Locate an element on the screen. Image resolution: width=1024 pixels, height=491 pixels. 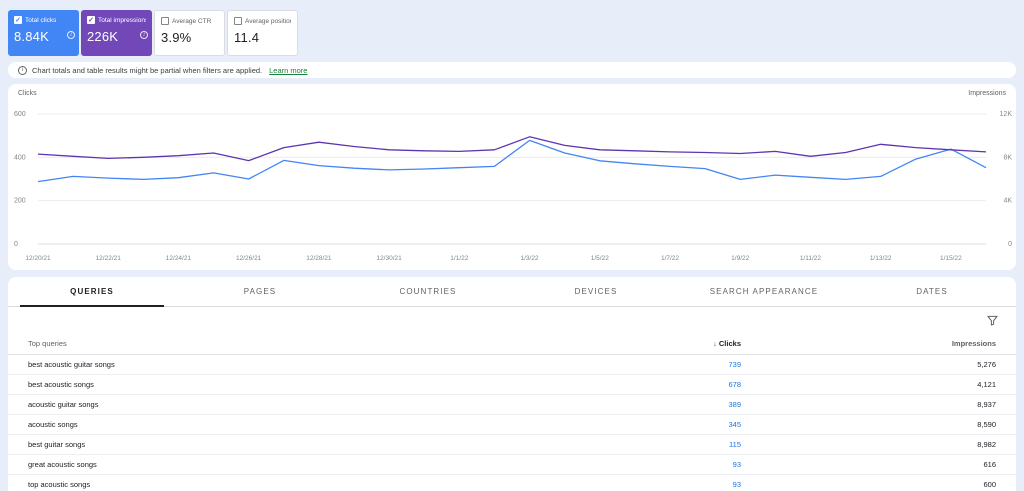
svg-text: 4K is located at coordinates (1007, 201).